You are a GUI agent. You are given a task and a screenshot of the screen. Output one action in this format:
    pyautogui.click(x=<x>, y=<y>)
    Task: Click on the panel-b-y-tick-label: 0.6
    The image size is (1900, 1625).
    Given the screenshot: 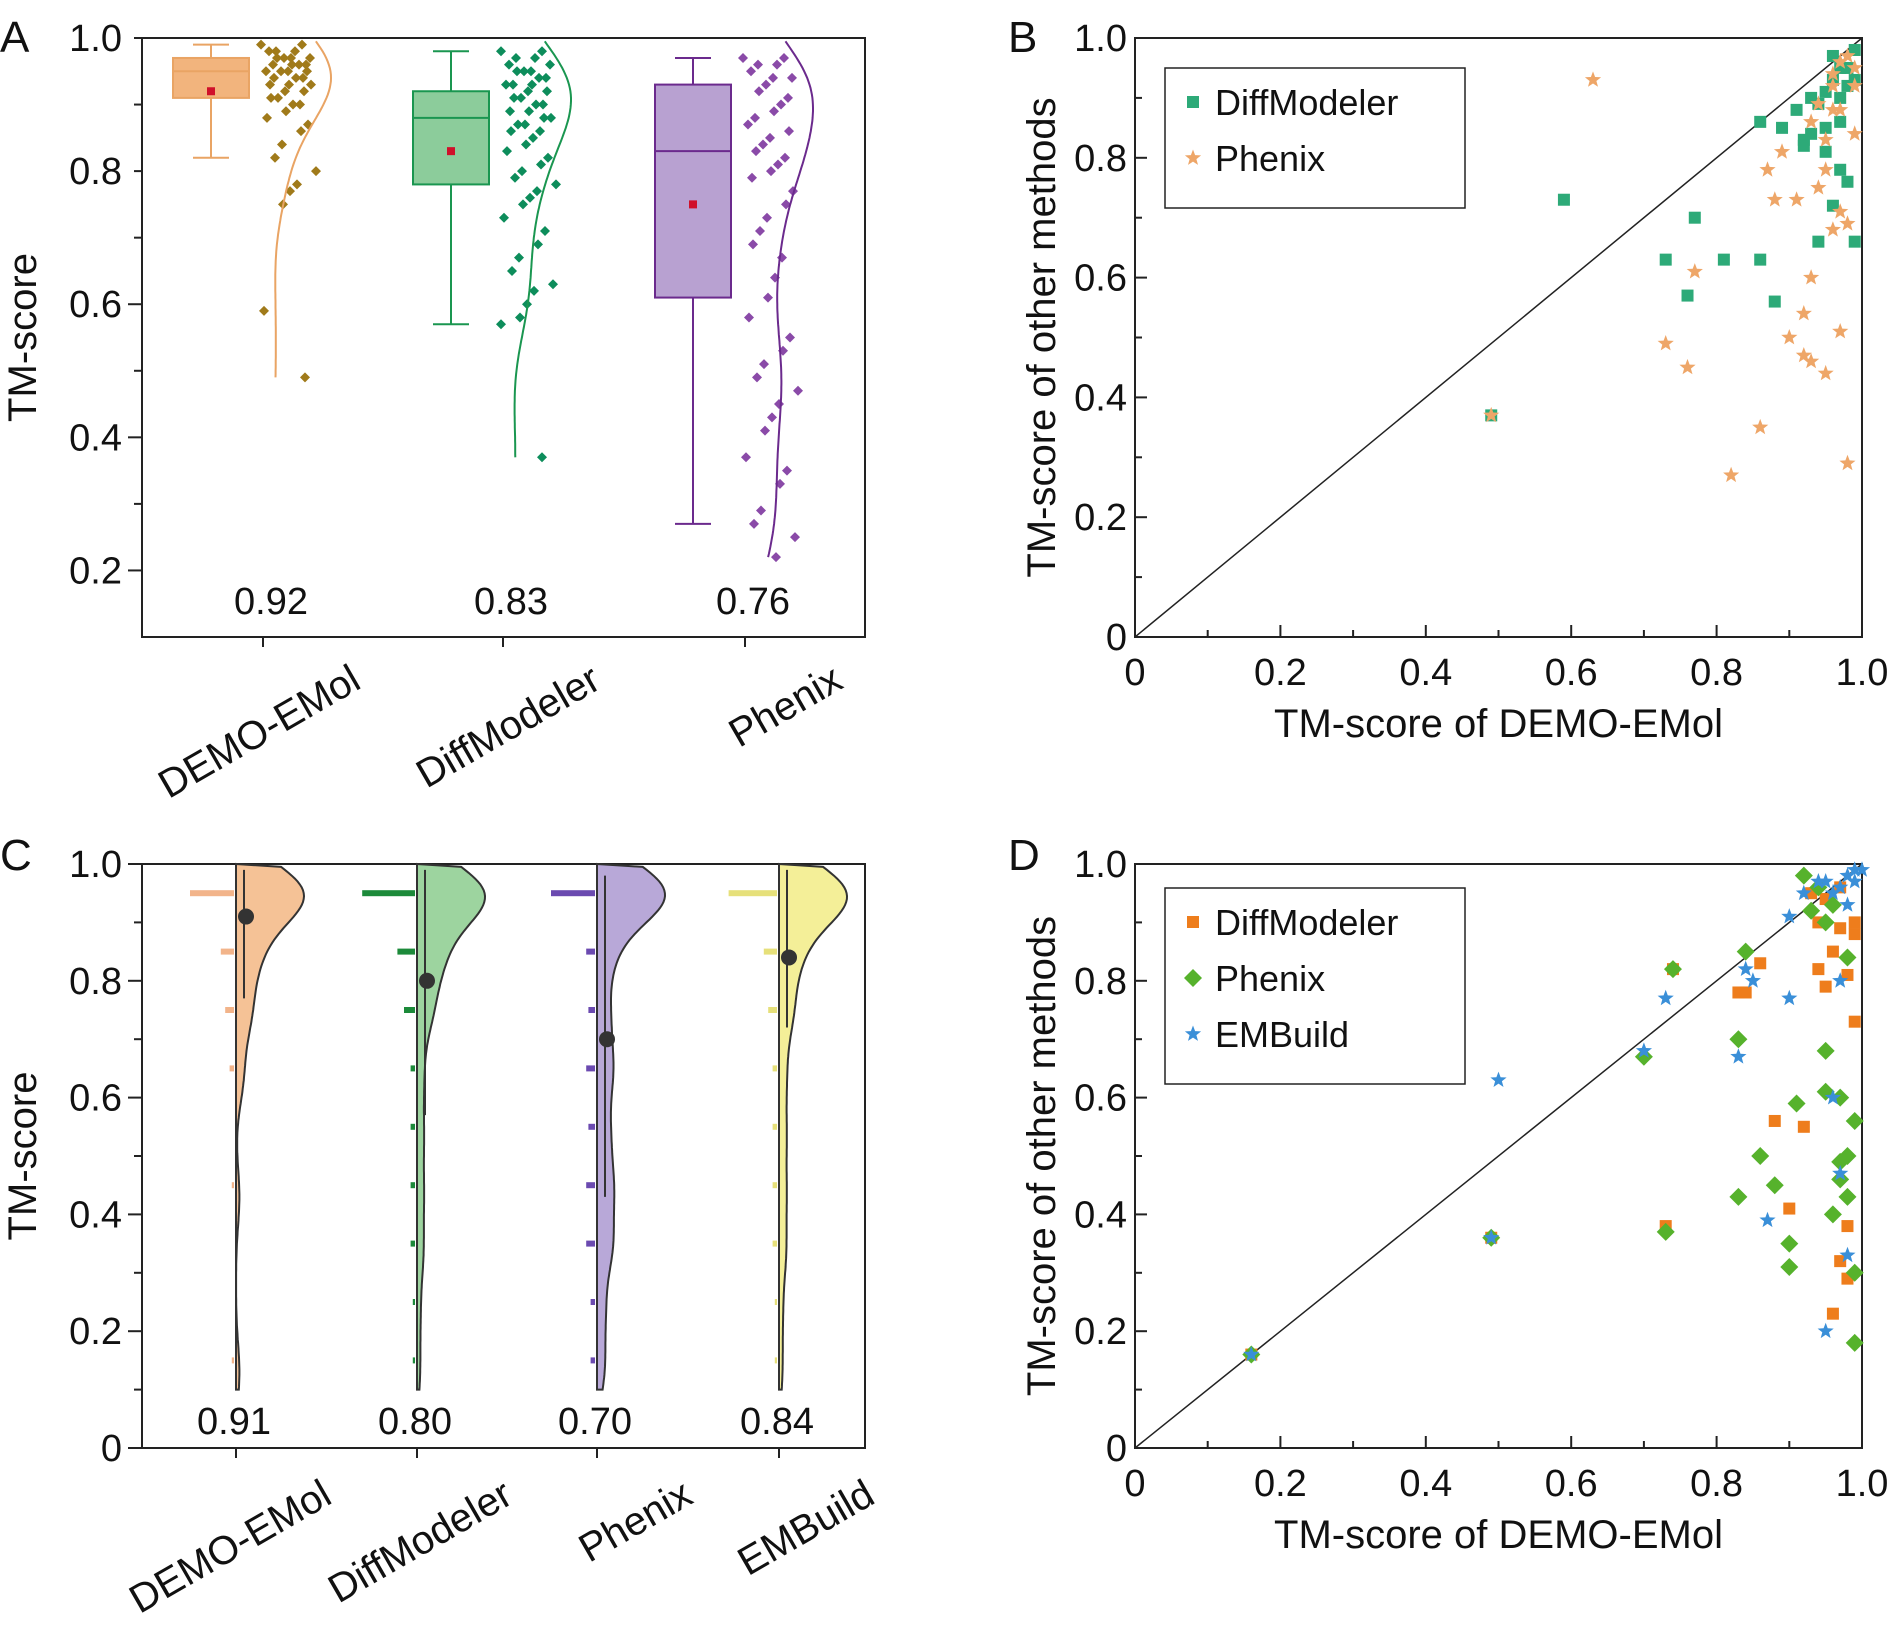 What is the action you would take?
    pyautogui.click(x=1100, y=279)
    